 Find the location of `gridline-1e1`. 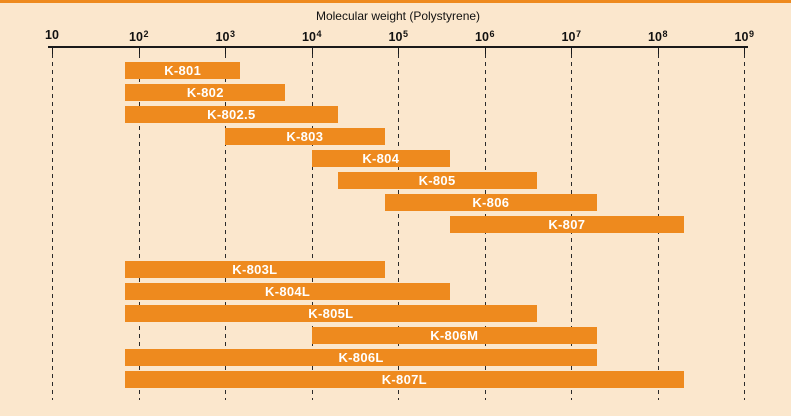

gridline-1e1 is located at coordinates (52, 227).